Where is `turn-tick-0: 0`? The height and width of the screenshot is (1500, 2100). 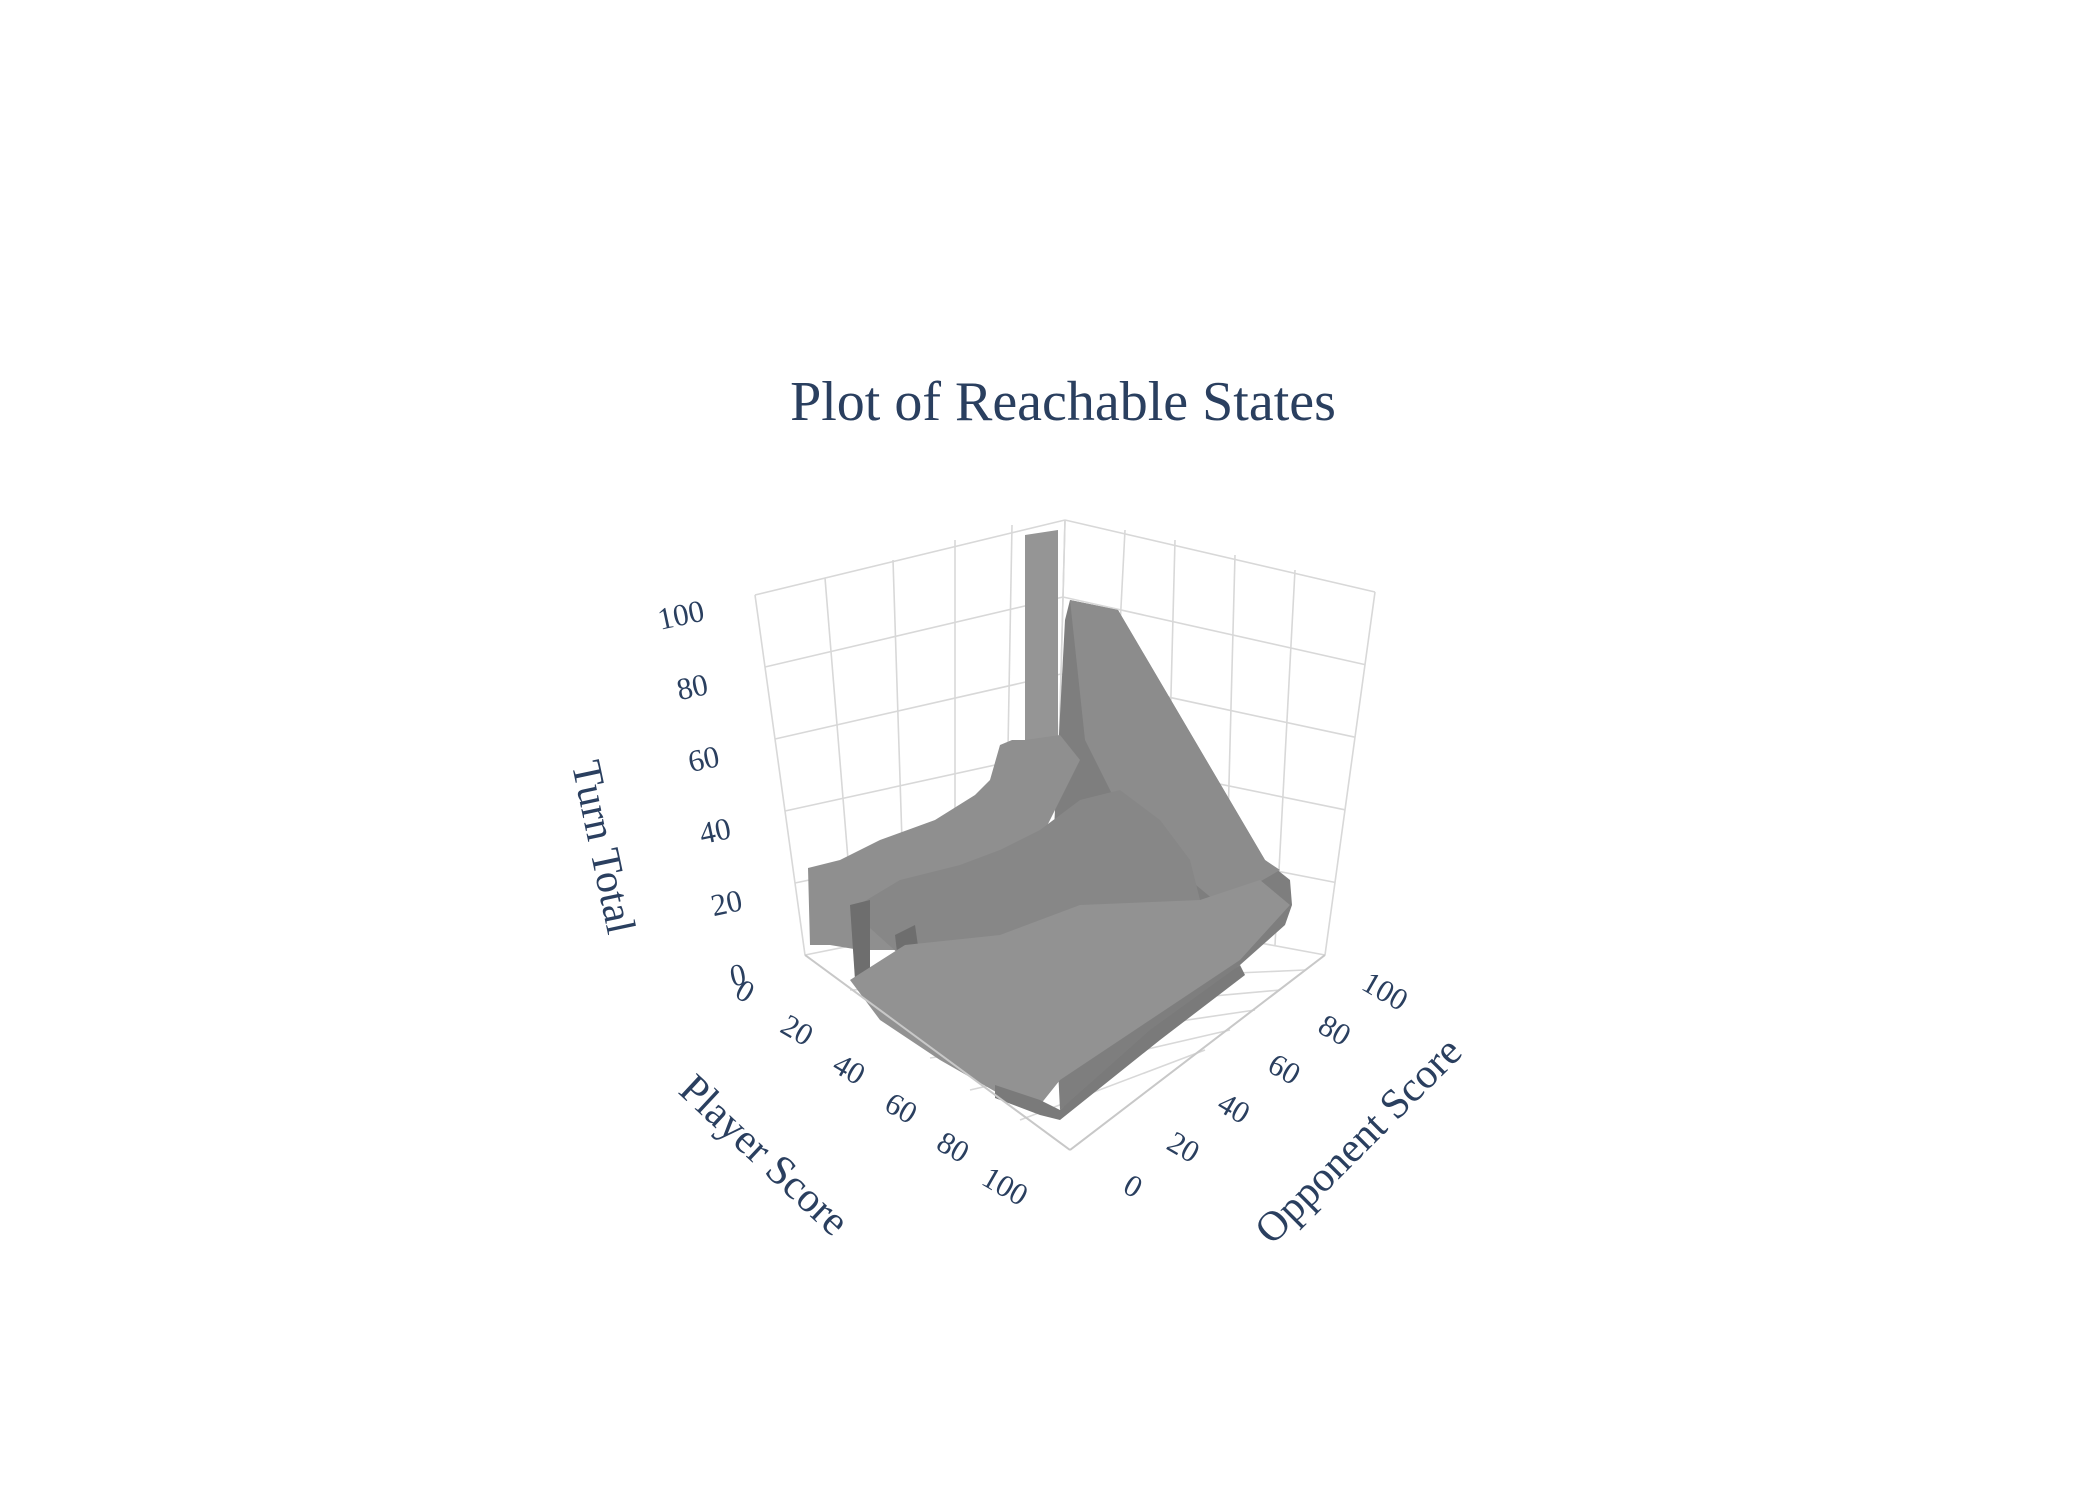
turn-tick-0: 0 is located at coordinates (738, 974).